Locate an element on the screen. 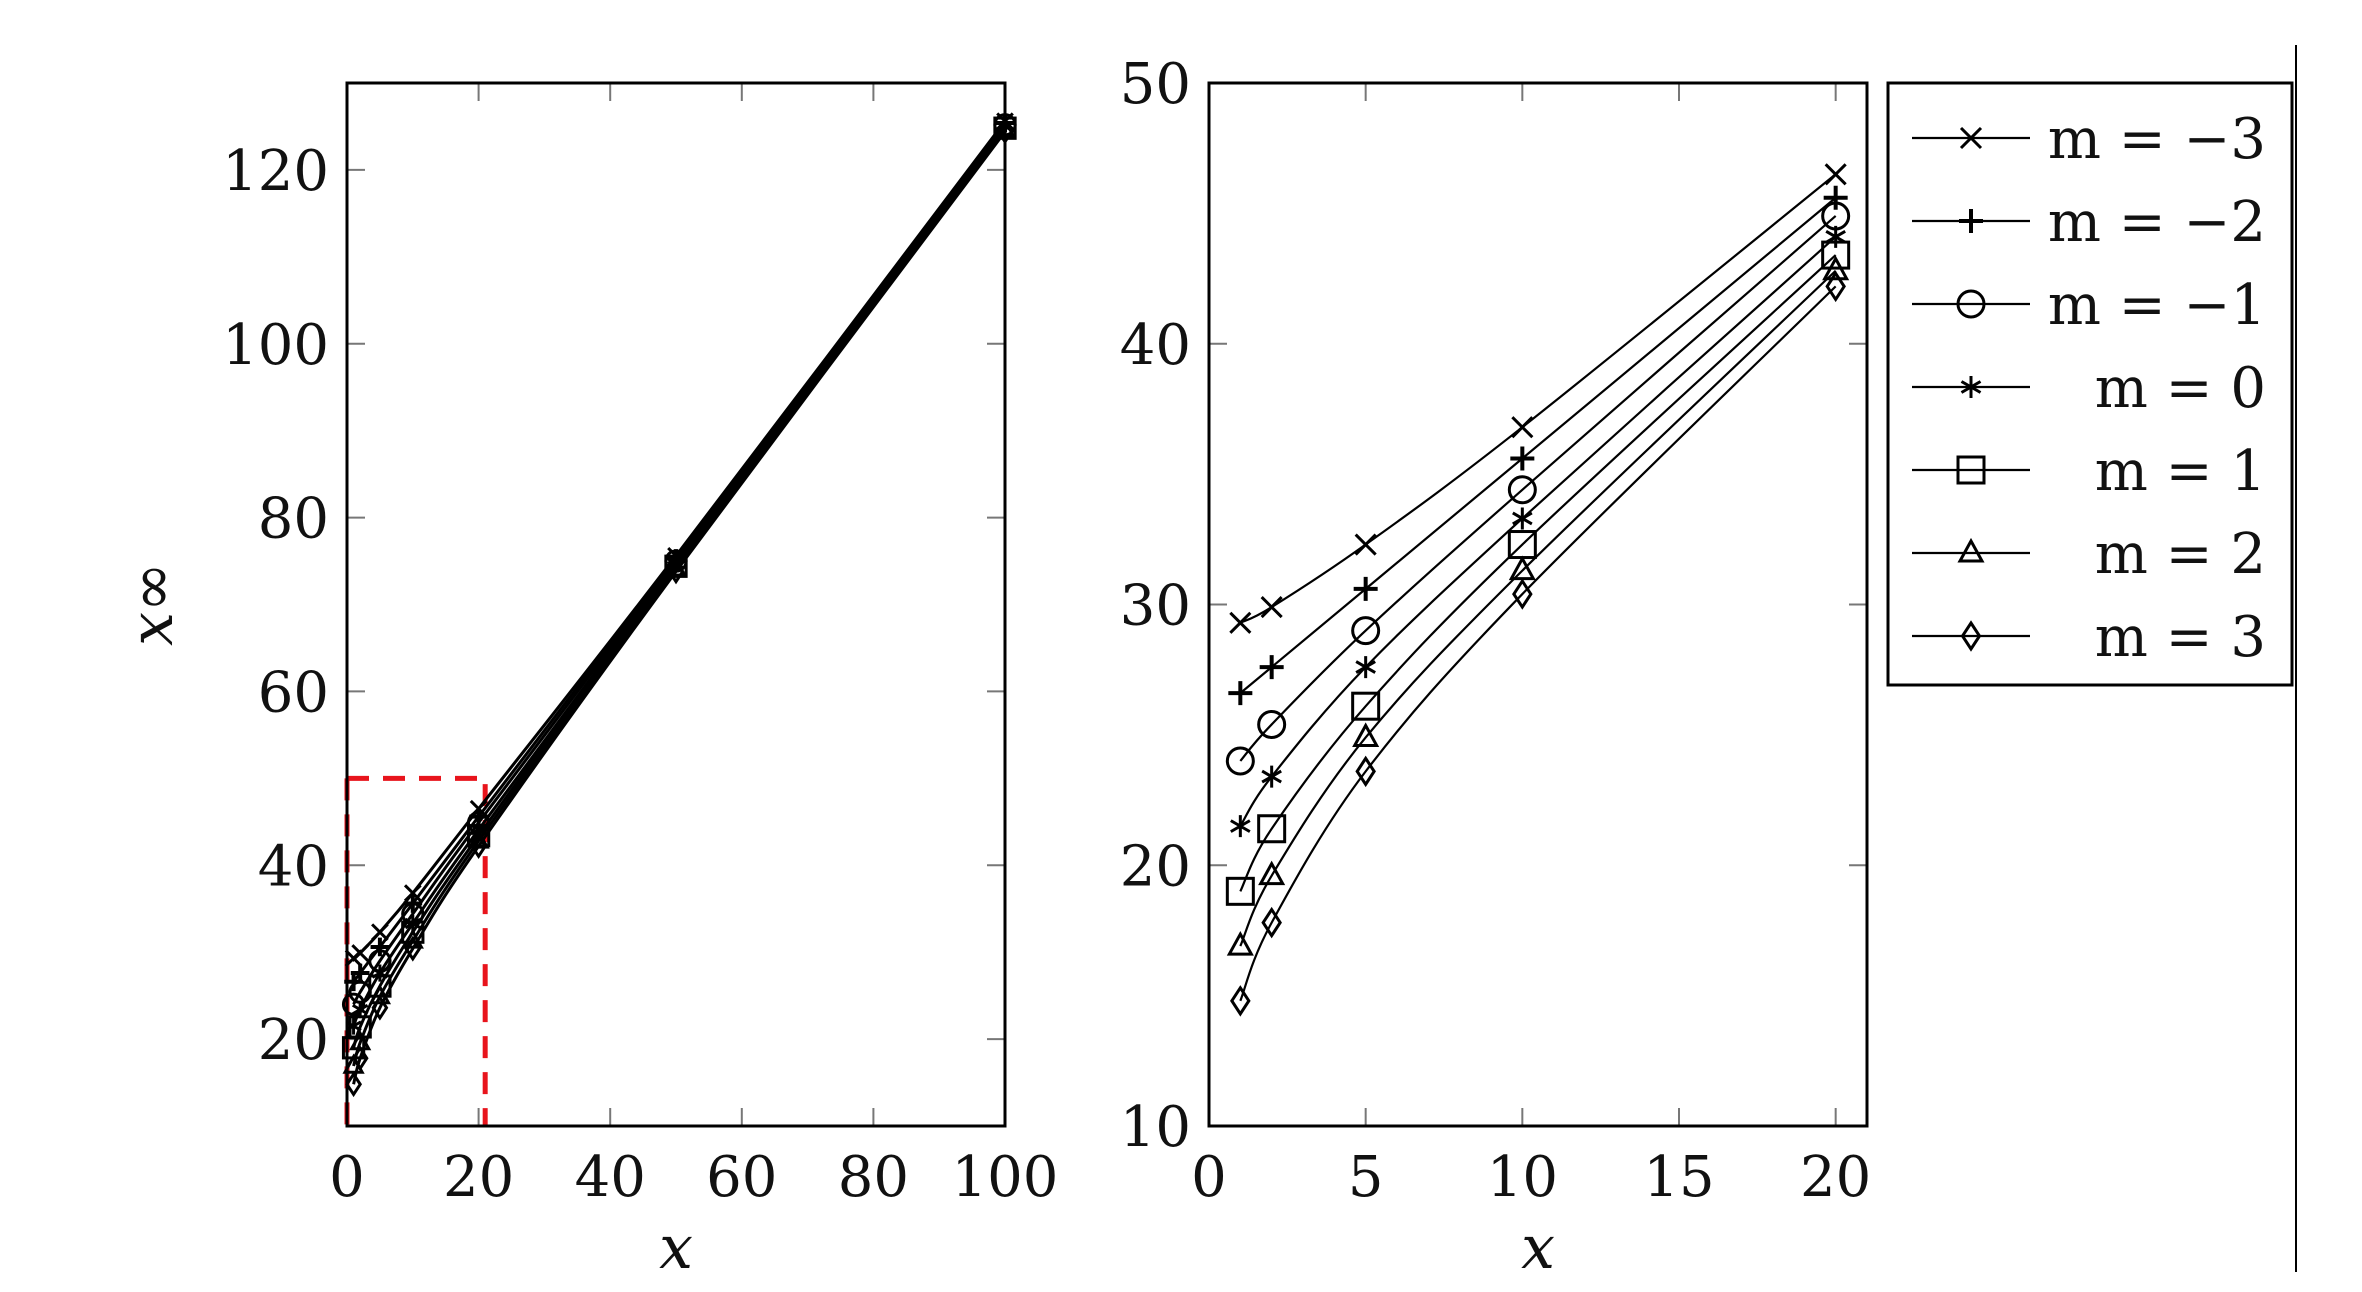 The width and height of the screenshot is (2362, 1292). right-series-circle is located at coordinates (1538, 488).